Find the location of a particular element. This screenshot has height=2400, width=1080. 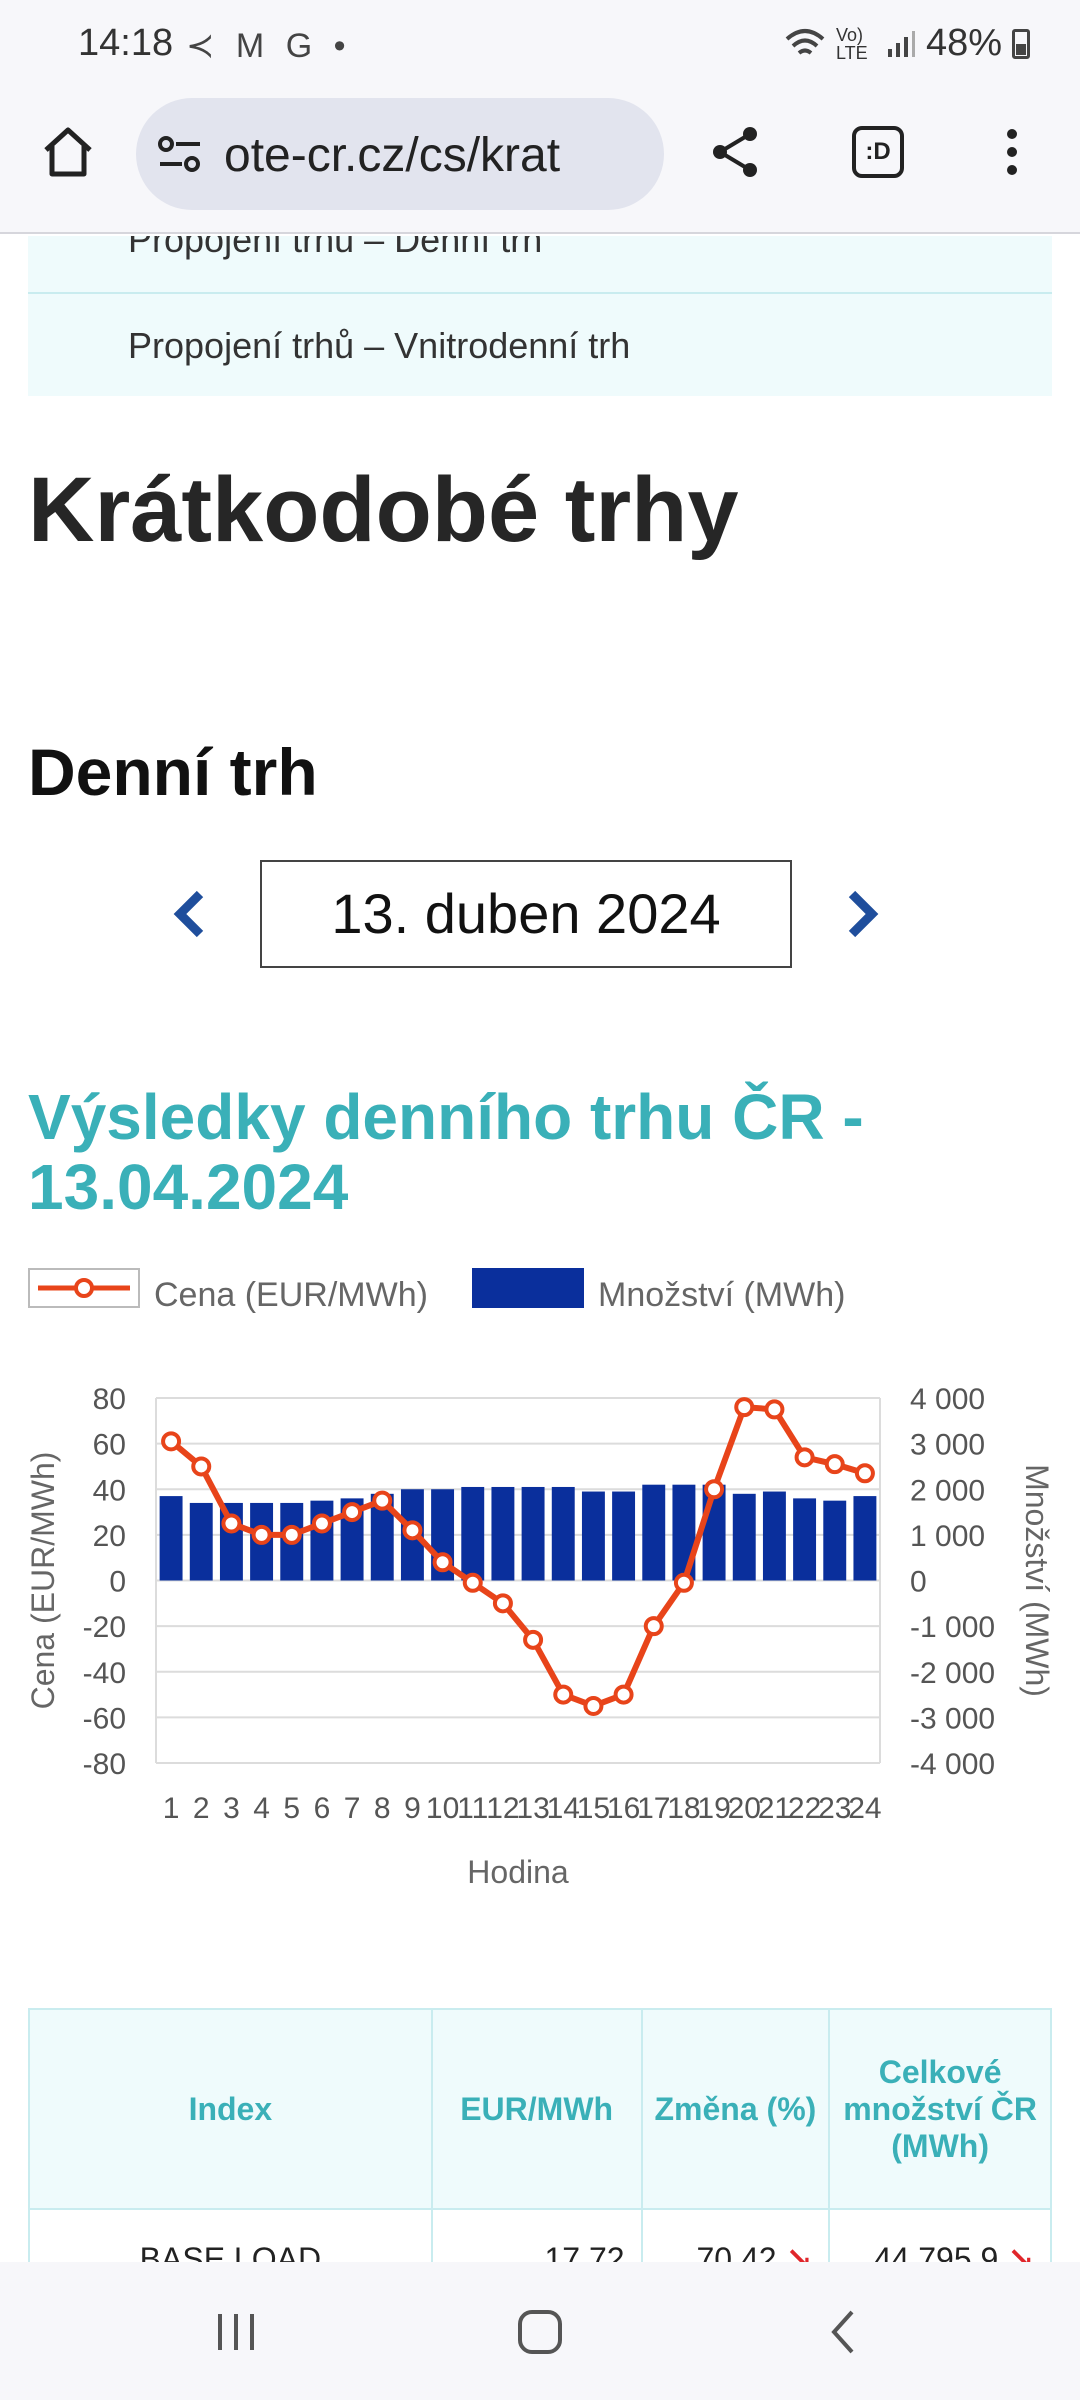

y-left-tick-label: -40 is located at coordinates (104, 1673).